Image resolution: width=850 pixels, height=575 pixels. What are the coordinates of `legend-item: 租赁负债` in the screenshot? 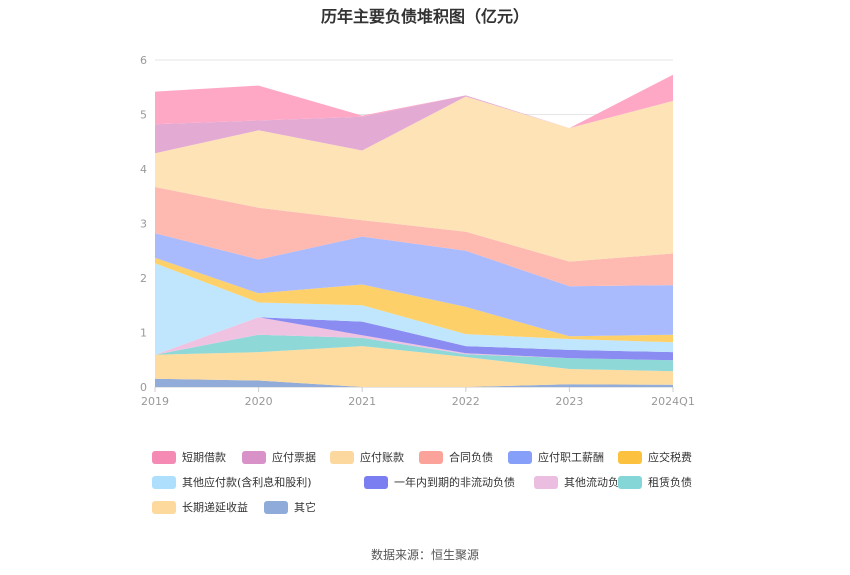 It's located at (655, 482).